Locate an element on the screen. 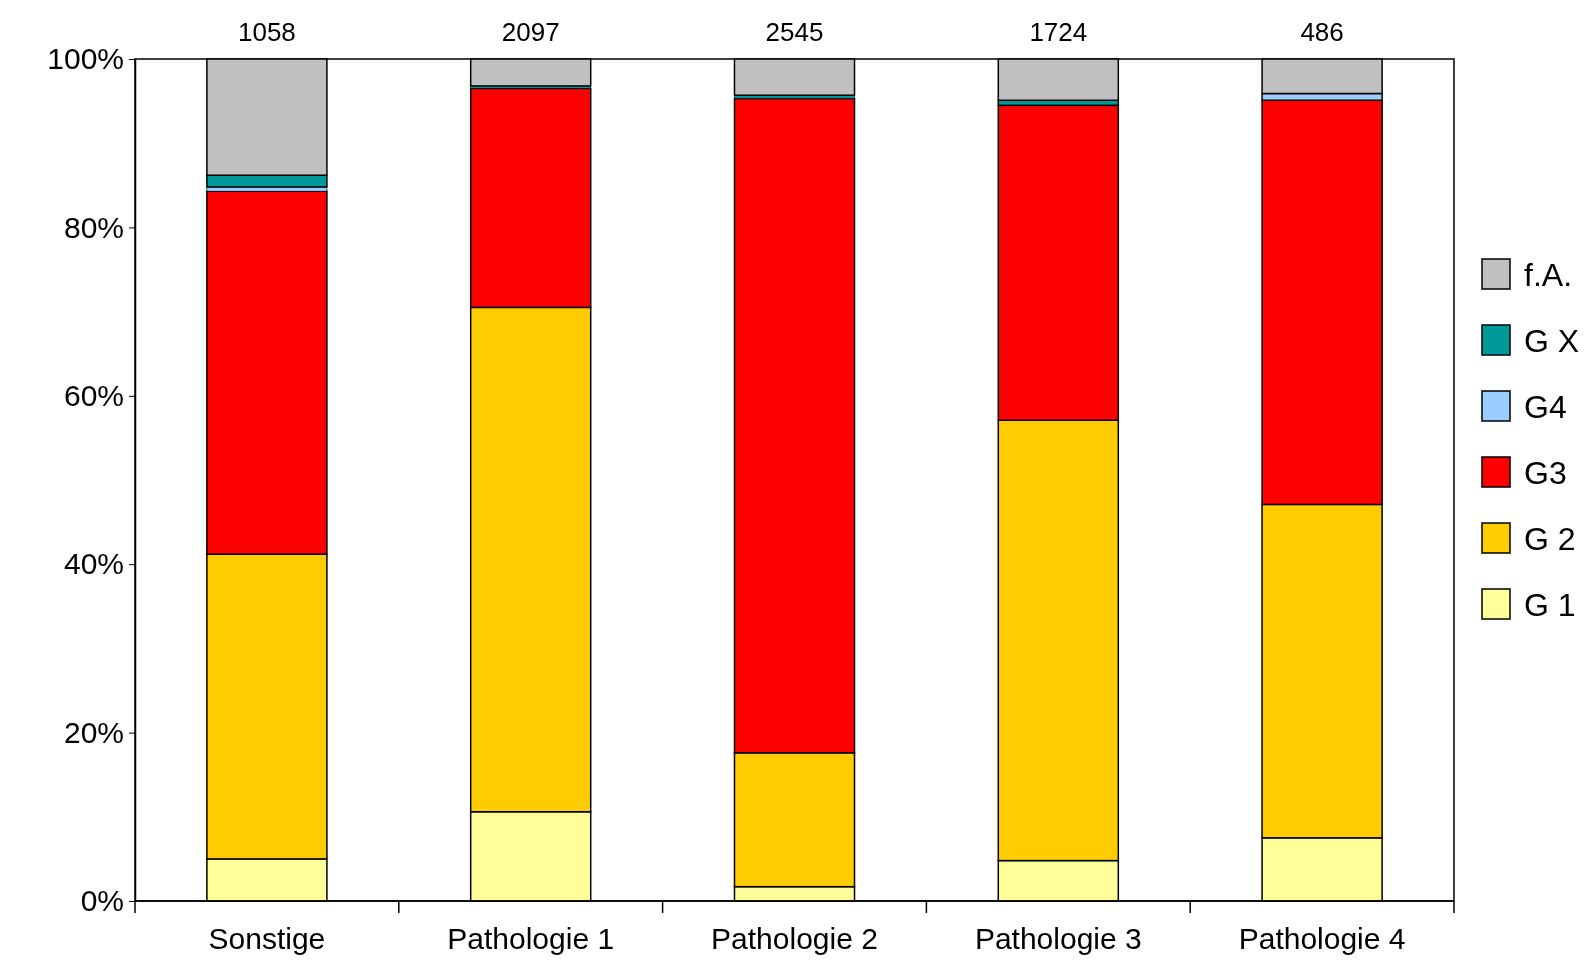  legend-label: G X is located at coordinates (1552, 341).